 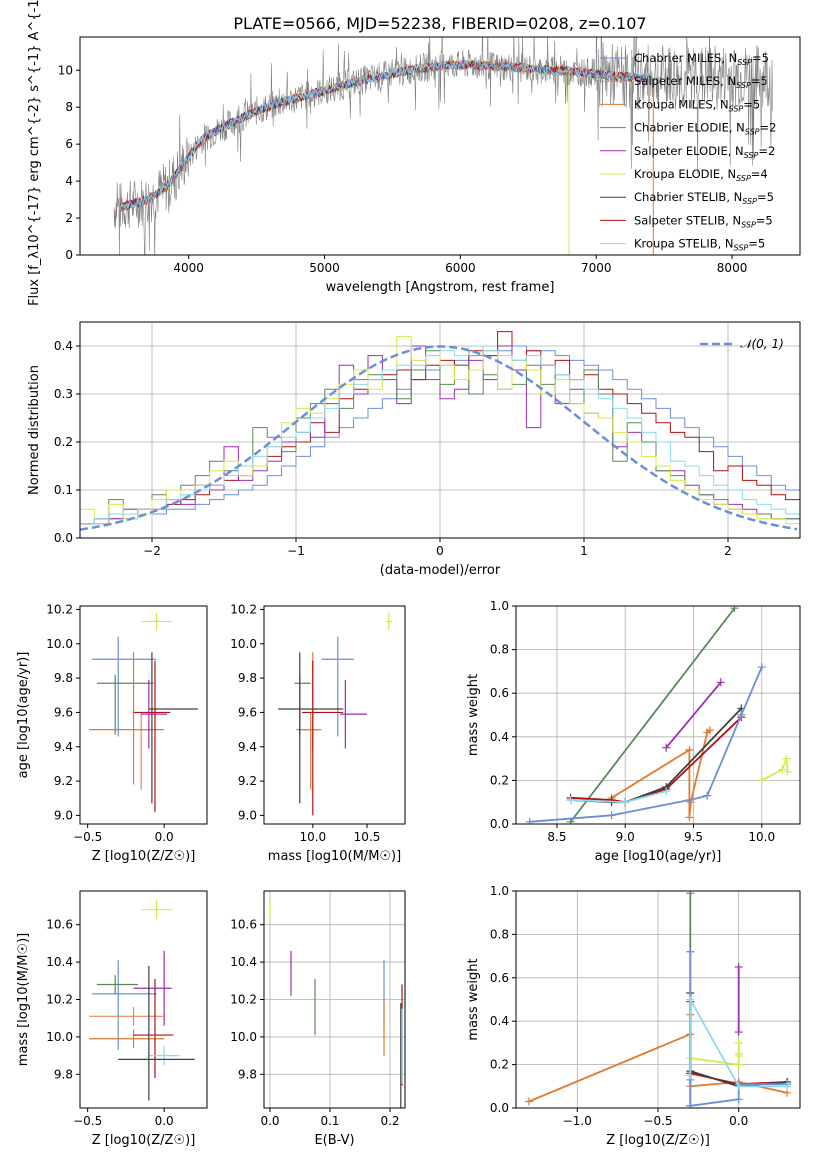 I want to click on legend-entry-label: Kroupa MILES, NSSP=5, so click(x=697, y=105).